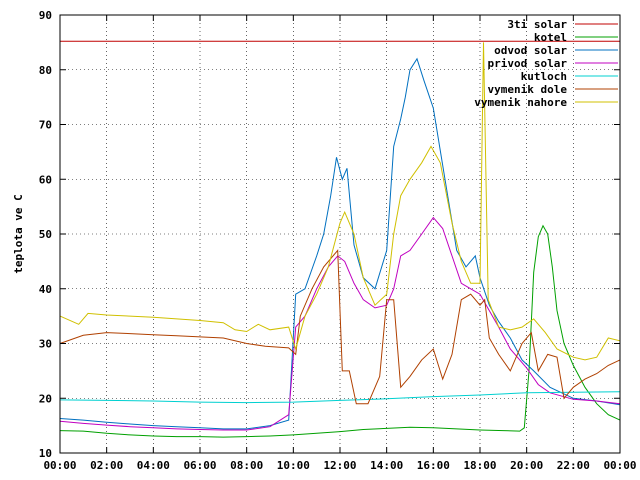 The width and height of the screenshot is (640, 480). What do you see at coordinates (45, 398) in the screenshot?
I see `y-tick-label: 20` at bounding box center [45, 398].